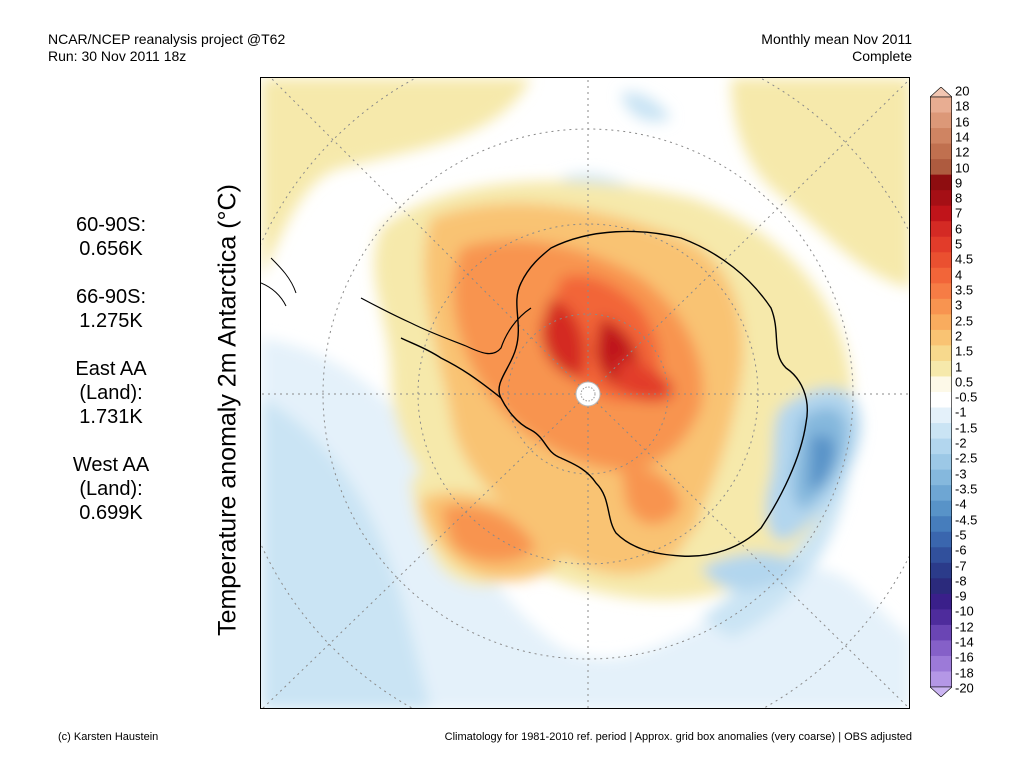 Image resolution: width=1024 pixels, height=768 pixels. I want to click on colorbar-tick-label: 10, so click(962, 168).